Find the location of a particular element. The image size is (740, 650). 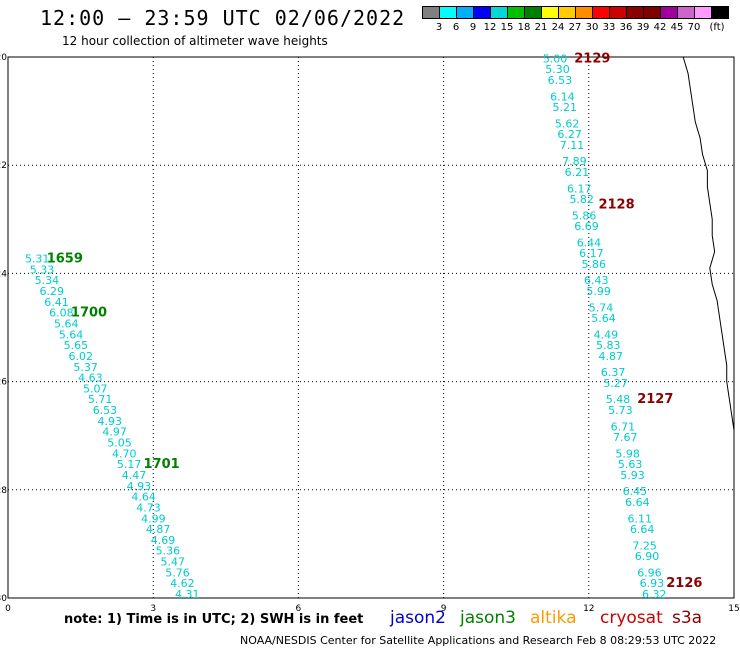

wave-height-value: 5.76 is located at coordinates (177, 572).